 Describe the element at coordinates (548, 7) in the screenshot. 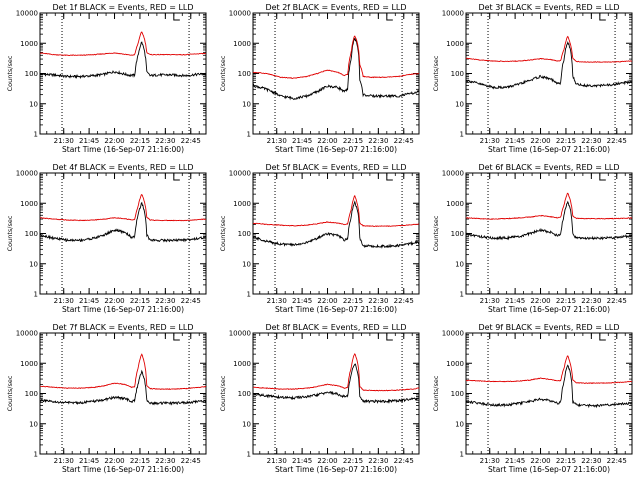

I see `chart-title: Det 3f BLACK = Events, RED = LLD` at that location.